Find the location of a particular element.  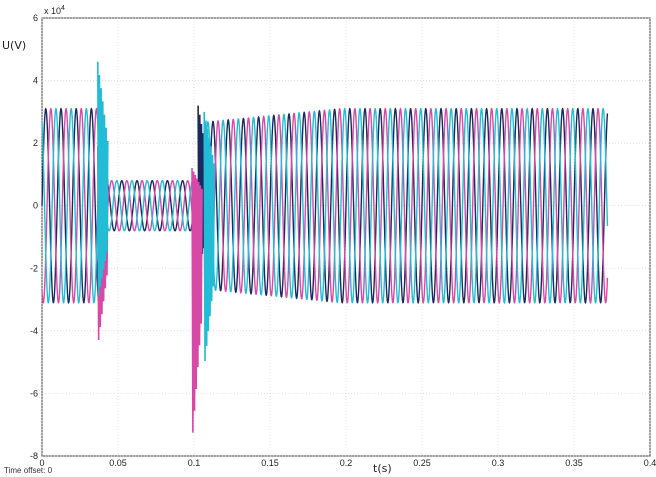

x-tick-label: 0.05 is located at coordinates (118, 463).